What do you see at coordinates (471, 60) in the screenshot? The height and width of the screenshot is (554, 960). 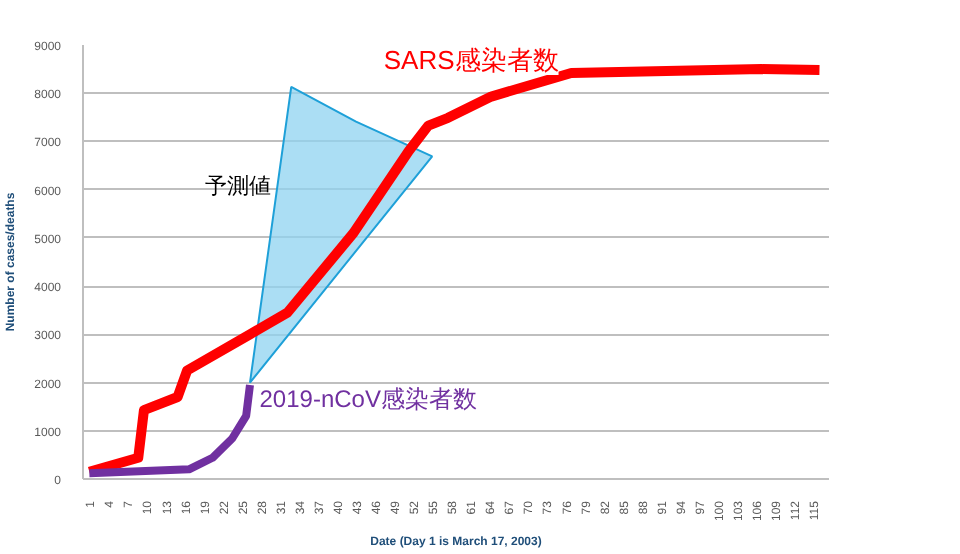 I see `series-label: SARS感染者数` at bounding box center [471, 60].